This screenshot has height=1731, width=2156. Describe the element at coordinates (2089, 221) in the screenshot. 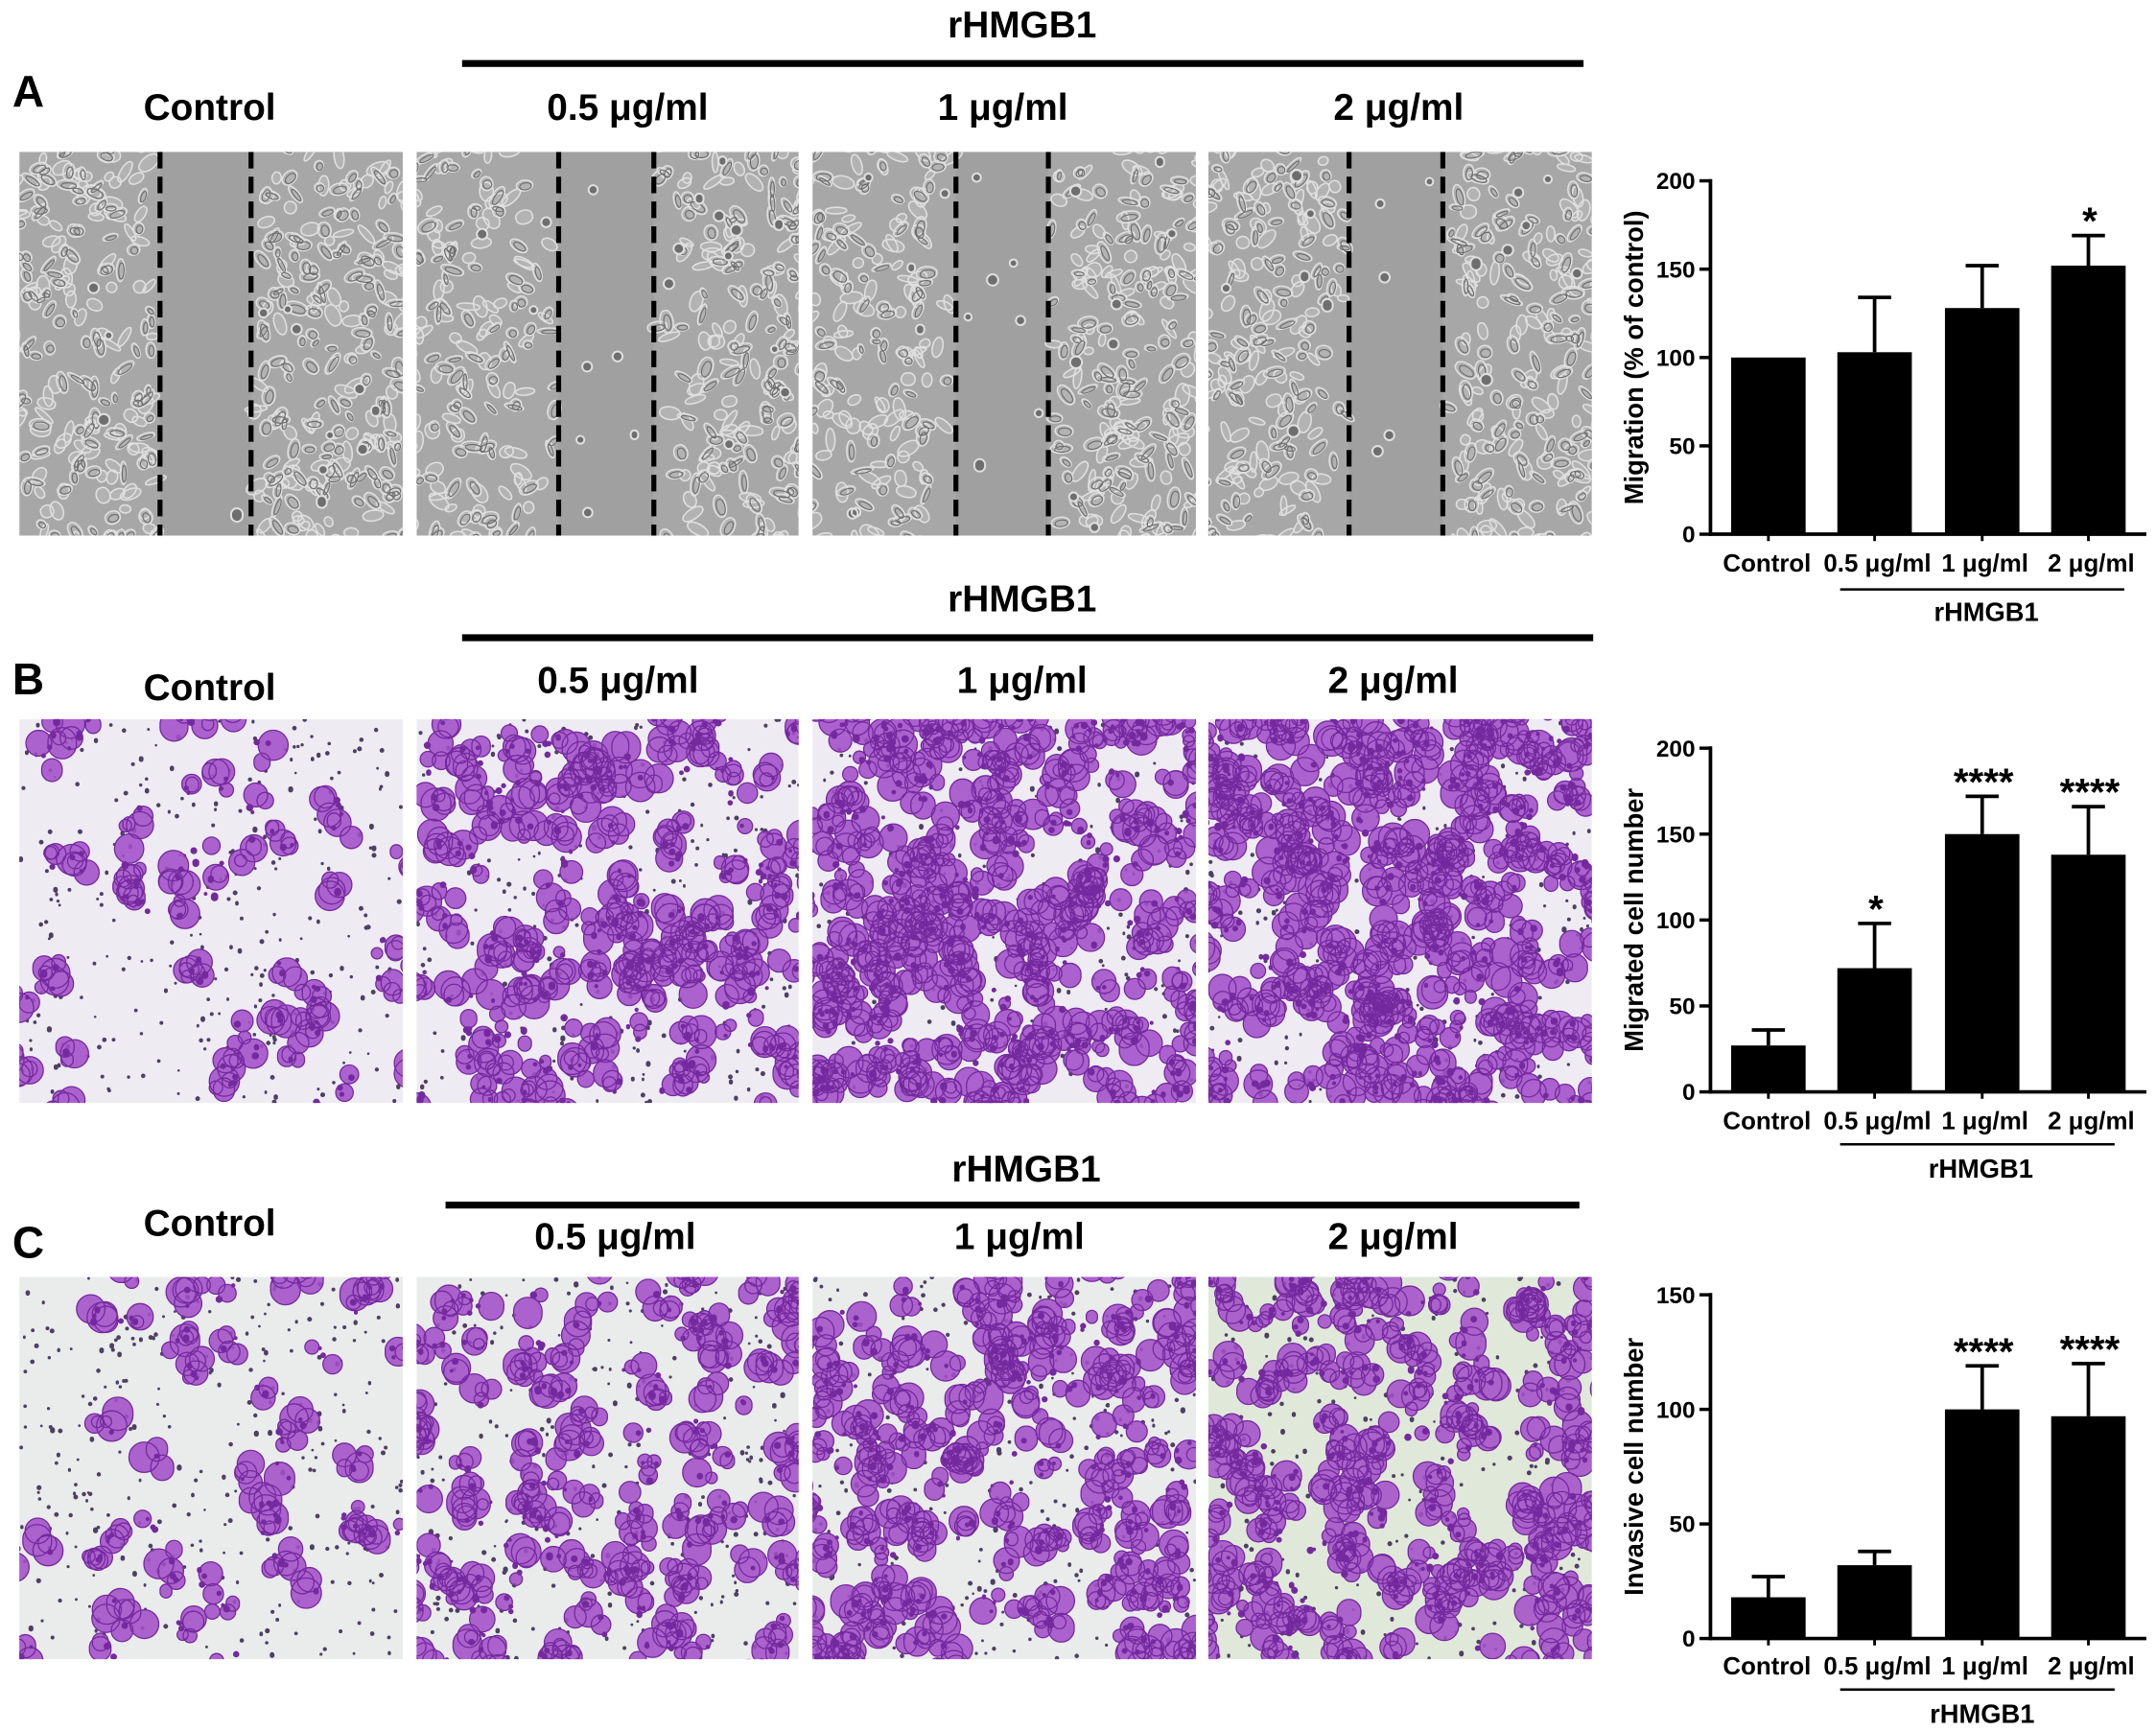

I see `significance-label-2-ug-ml: *` at that location.